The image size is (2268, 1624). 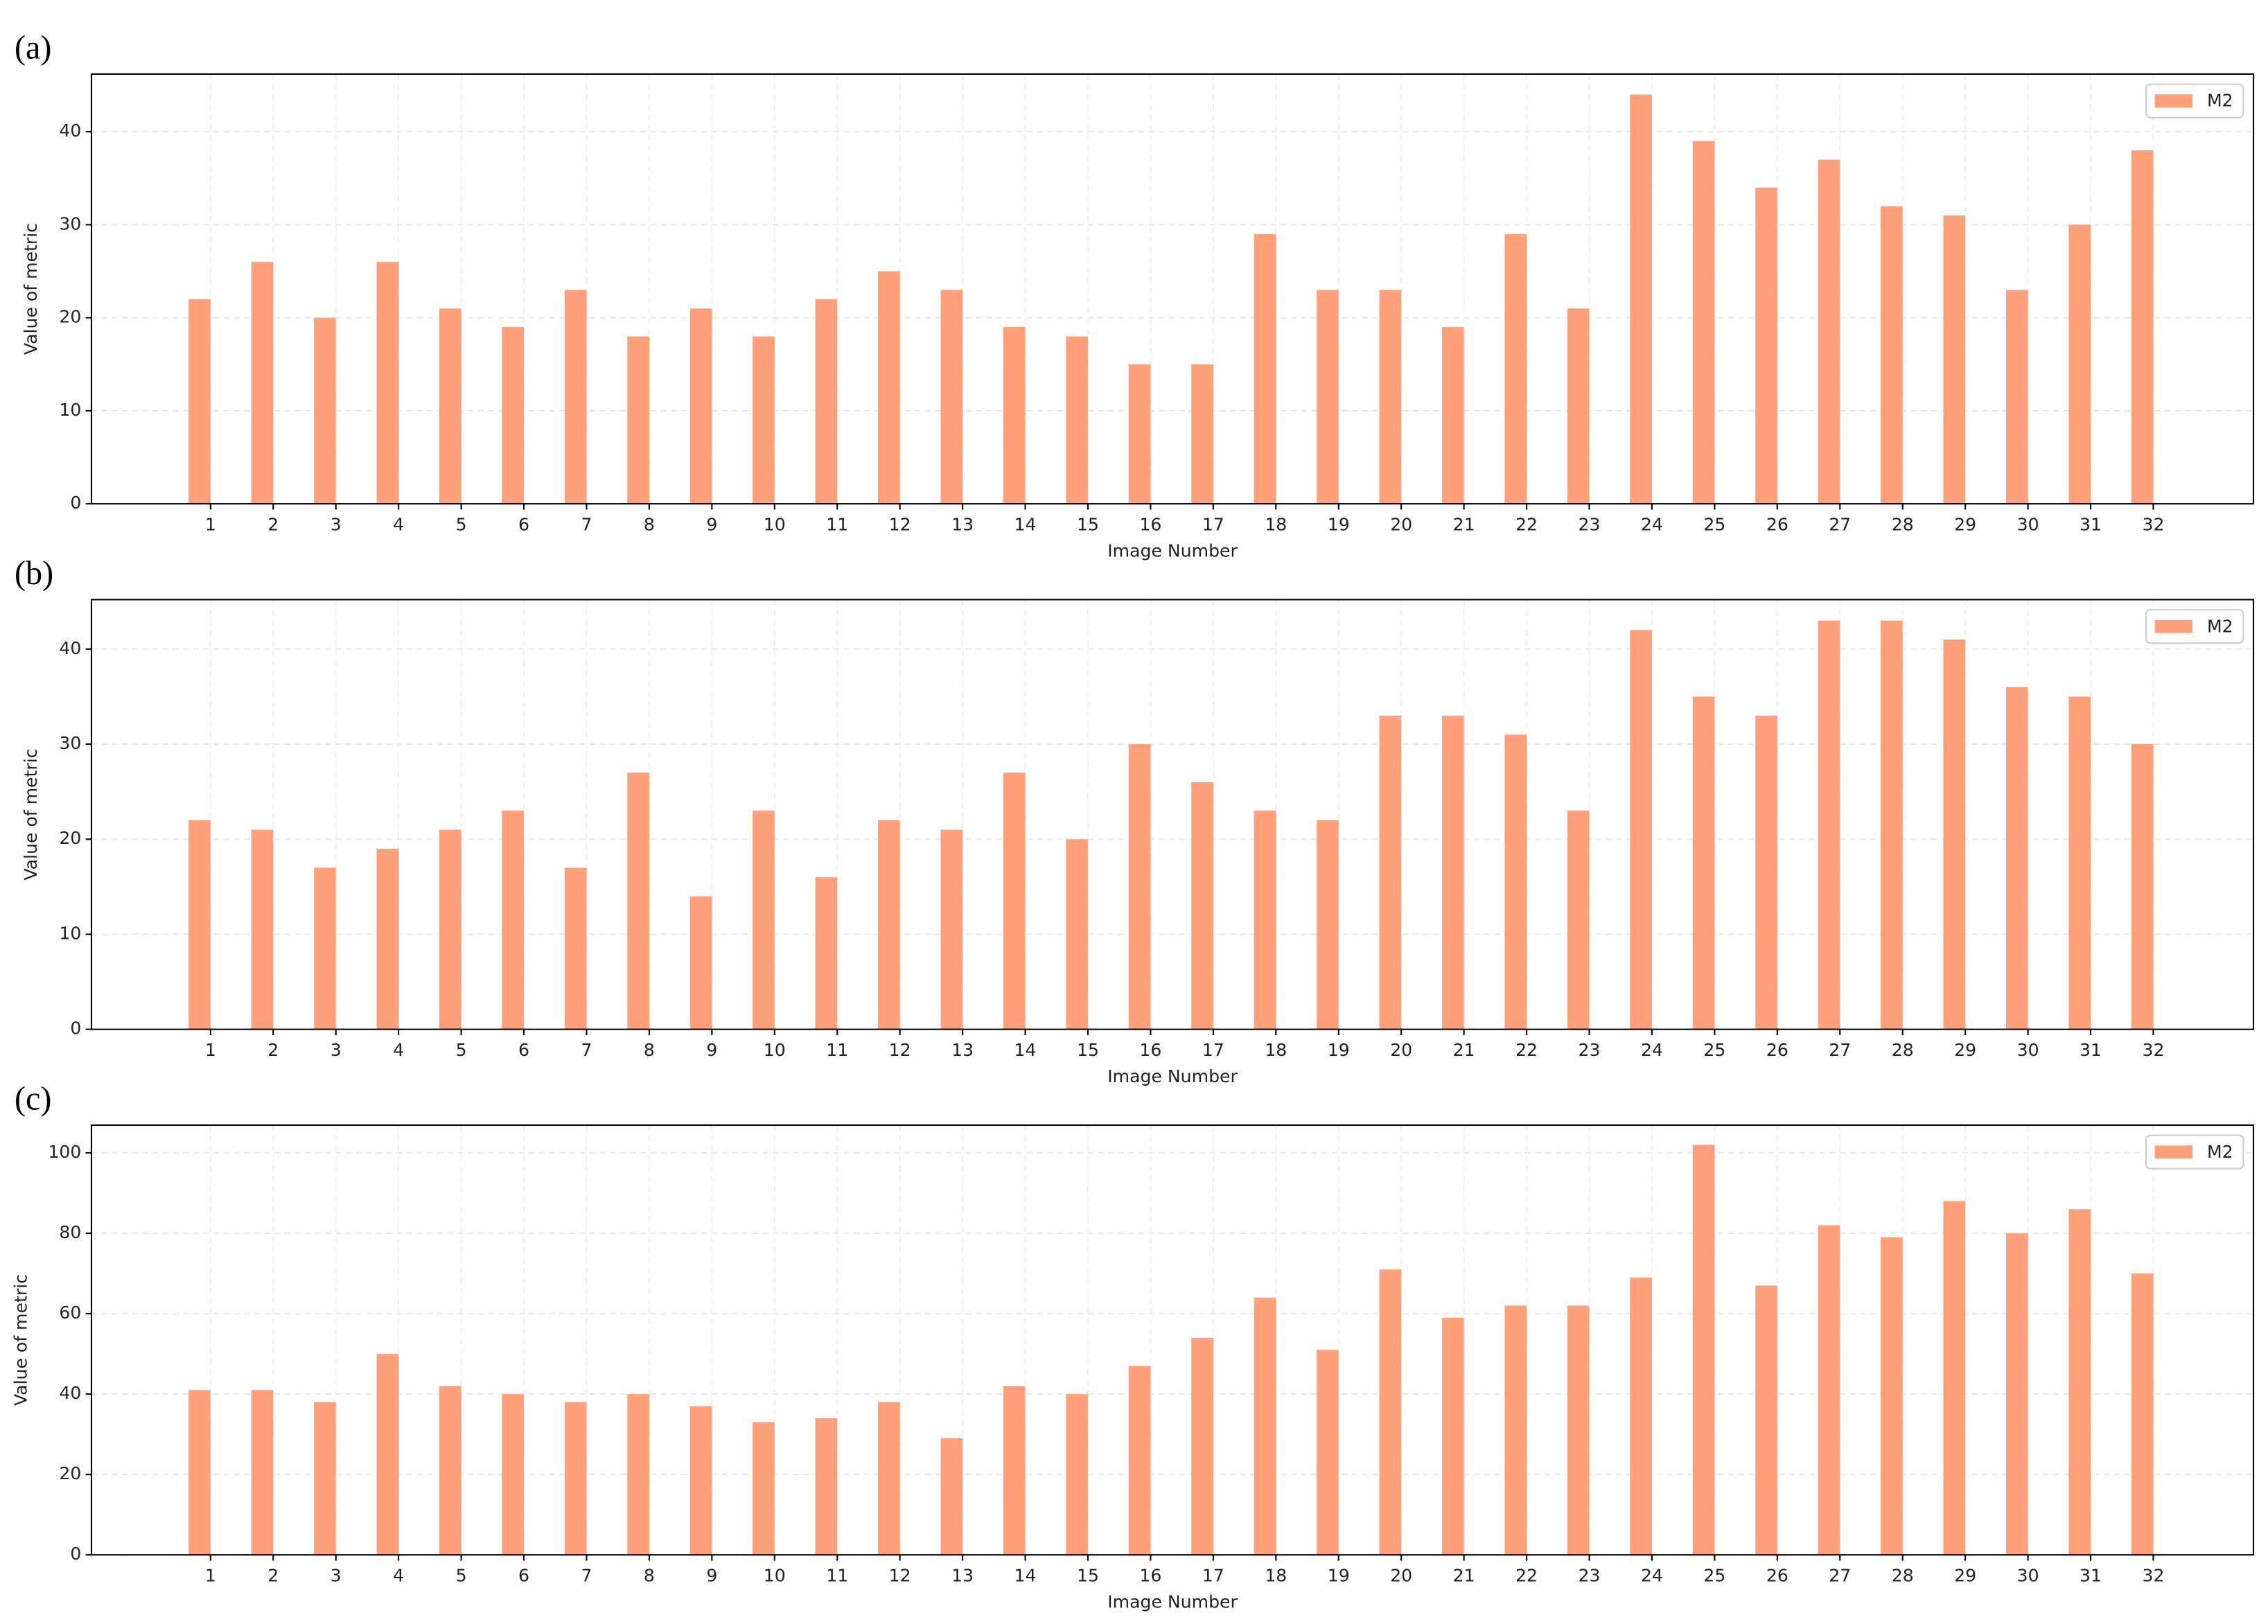 What do you see at coordinates (2194, 100) in the screenshot?
I see `legend-box` at bounding box center [2194, 100].